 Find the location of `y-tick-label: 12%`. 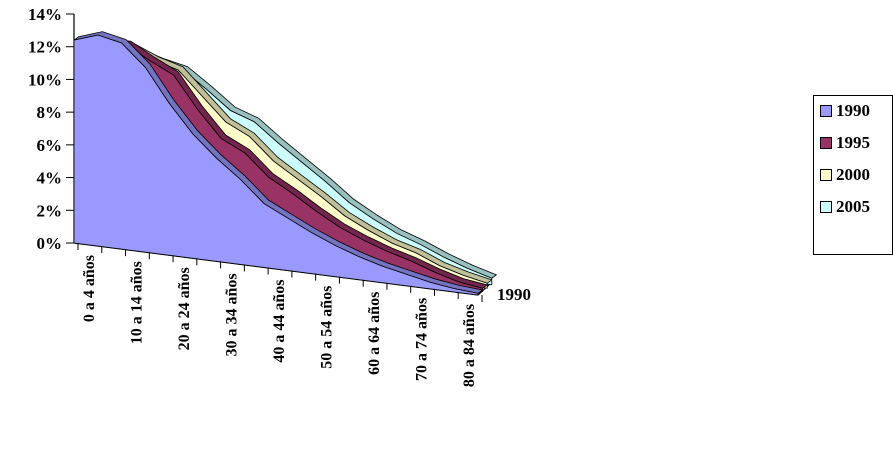

y-tick-label: 12% is located at coordinates (45, 47).